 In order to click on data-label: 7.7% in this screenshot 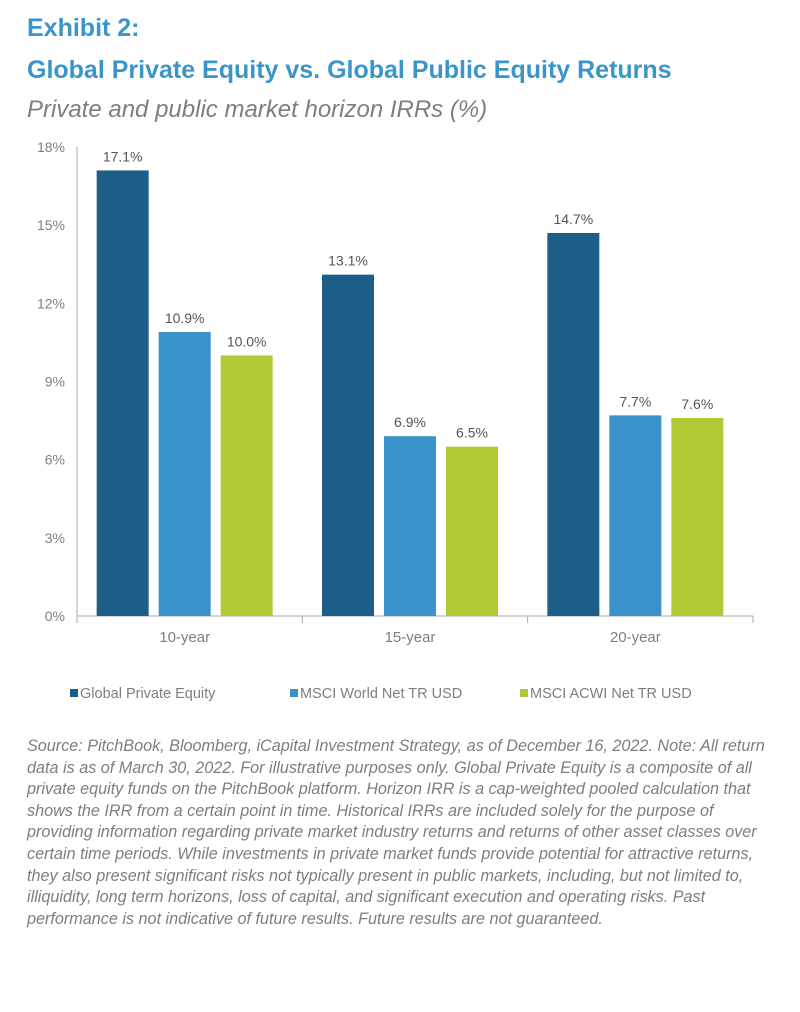, I will do `click(635, 401)`.